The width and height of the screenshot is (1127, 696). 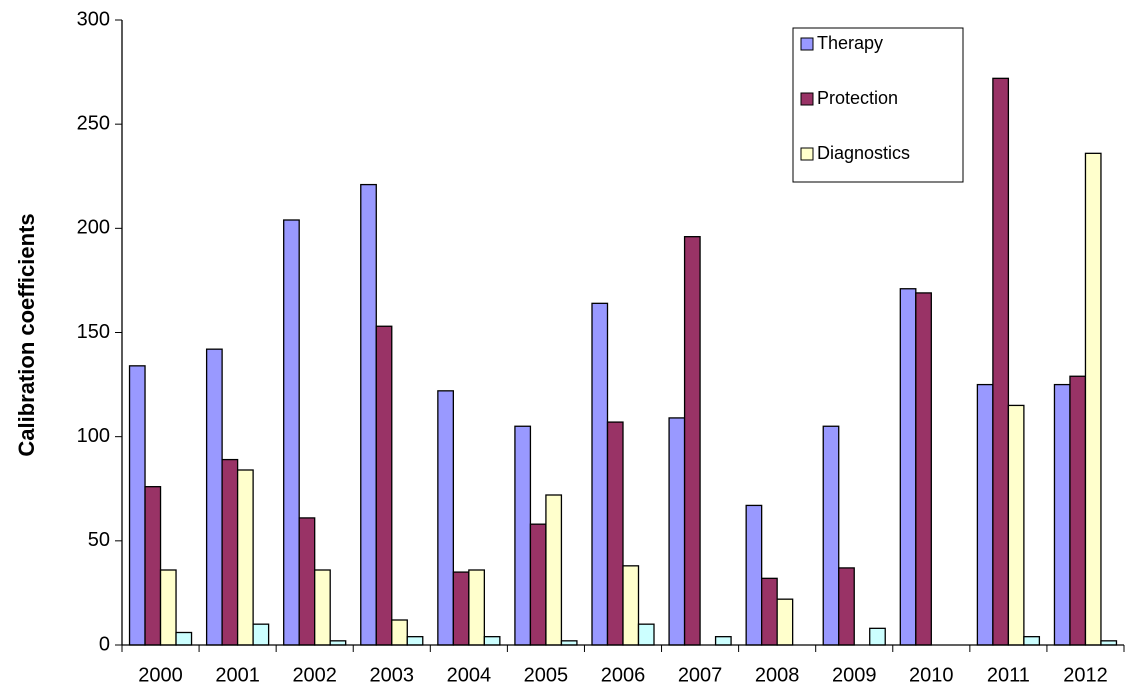 I want to click on x-tick-label: 2011, so click(x=1008, y=675).